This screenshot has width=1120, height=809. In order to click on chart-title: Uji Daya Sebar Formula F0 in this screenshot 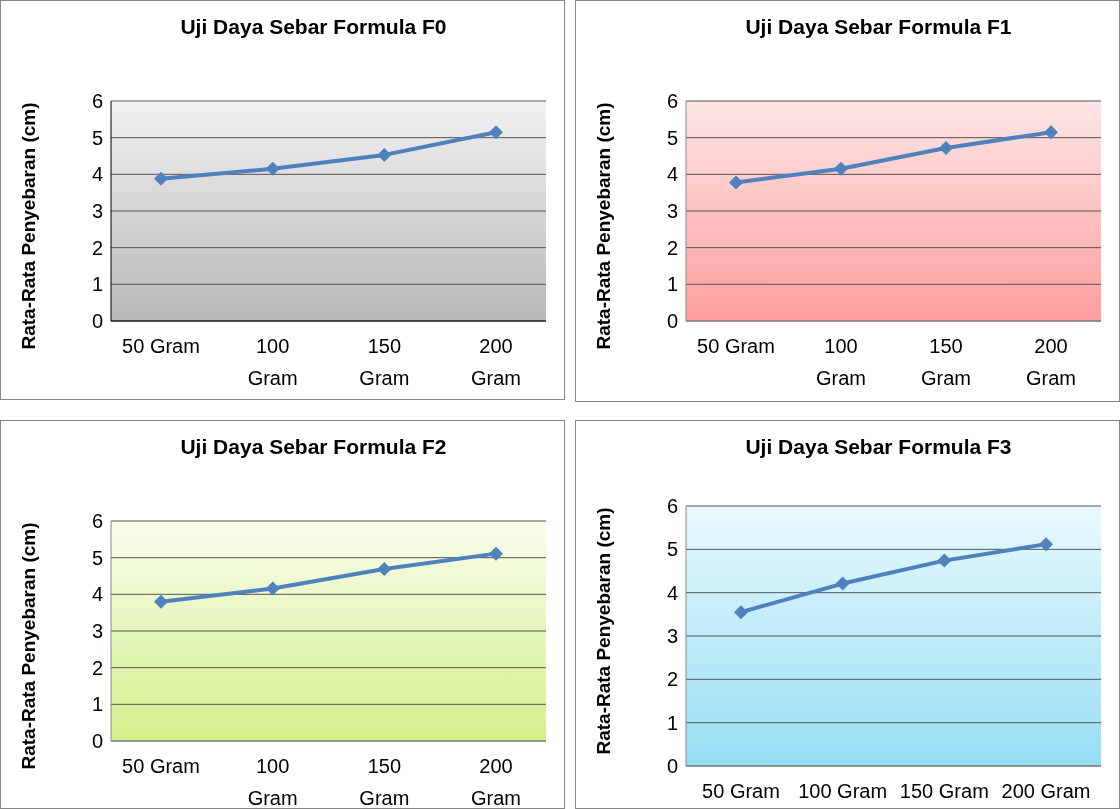, I will do `click(313, 27)`.